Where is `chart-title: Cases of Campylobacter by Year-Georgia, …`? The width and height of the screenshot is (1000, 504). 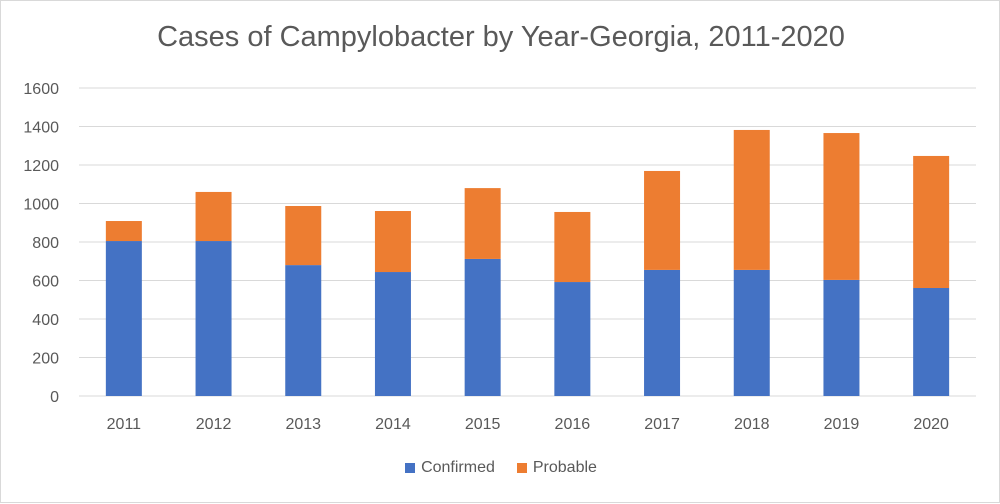 chart-title: Cases of Campylobacter by Year-Georgia, … is located at coordinates (501, 37).